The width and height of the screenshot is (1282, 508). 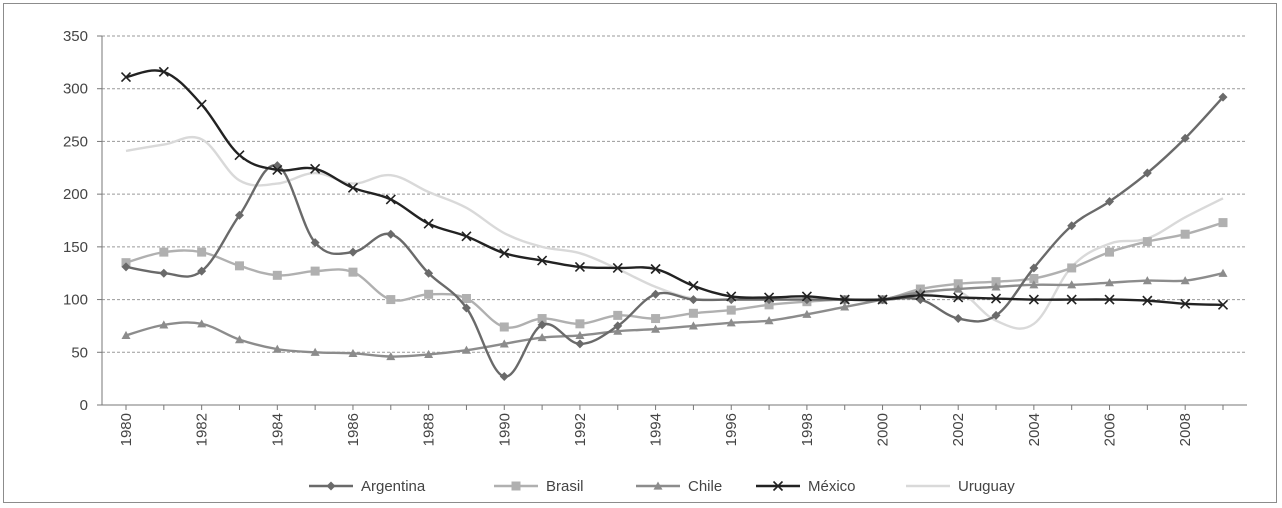 What do you see at coordinates (75, 36) in the screenshot?
I see `y-tick-label: 350` at bounding box center [75, 36].